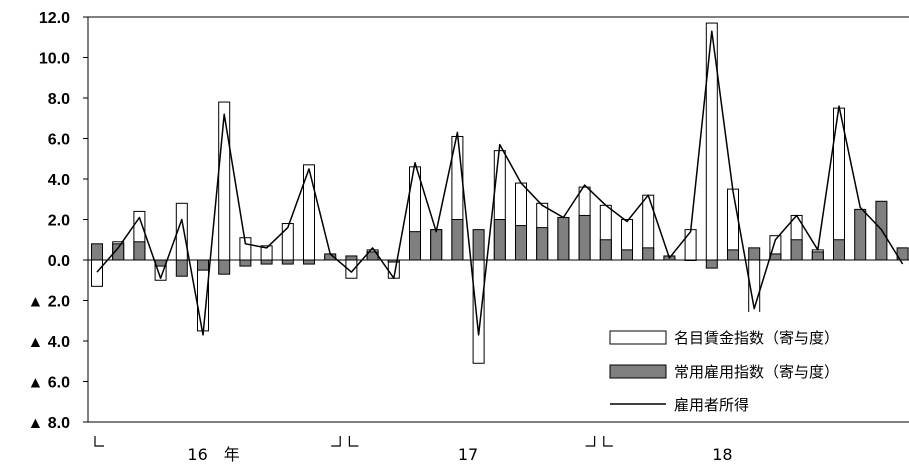  Describe the element at coordinates (722, 454) in the screenshot. I see `year-label: 18` at that location.